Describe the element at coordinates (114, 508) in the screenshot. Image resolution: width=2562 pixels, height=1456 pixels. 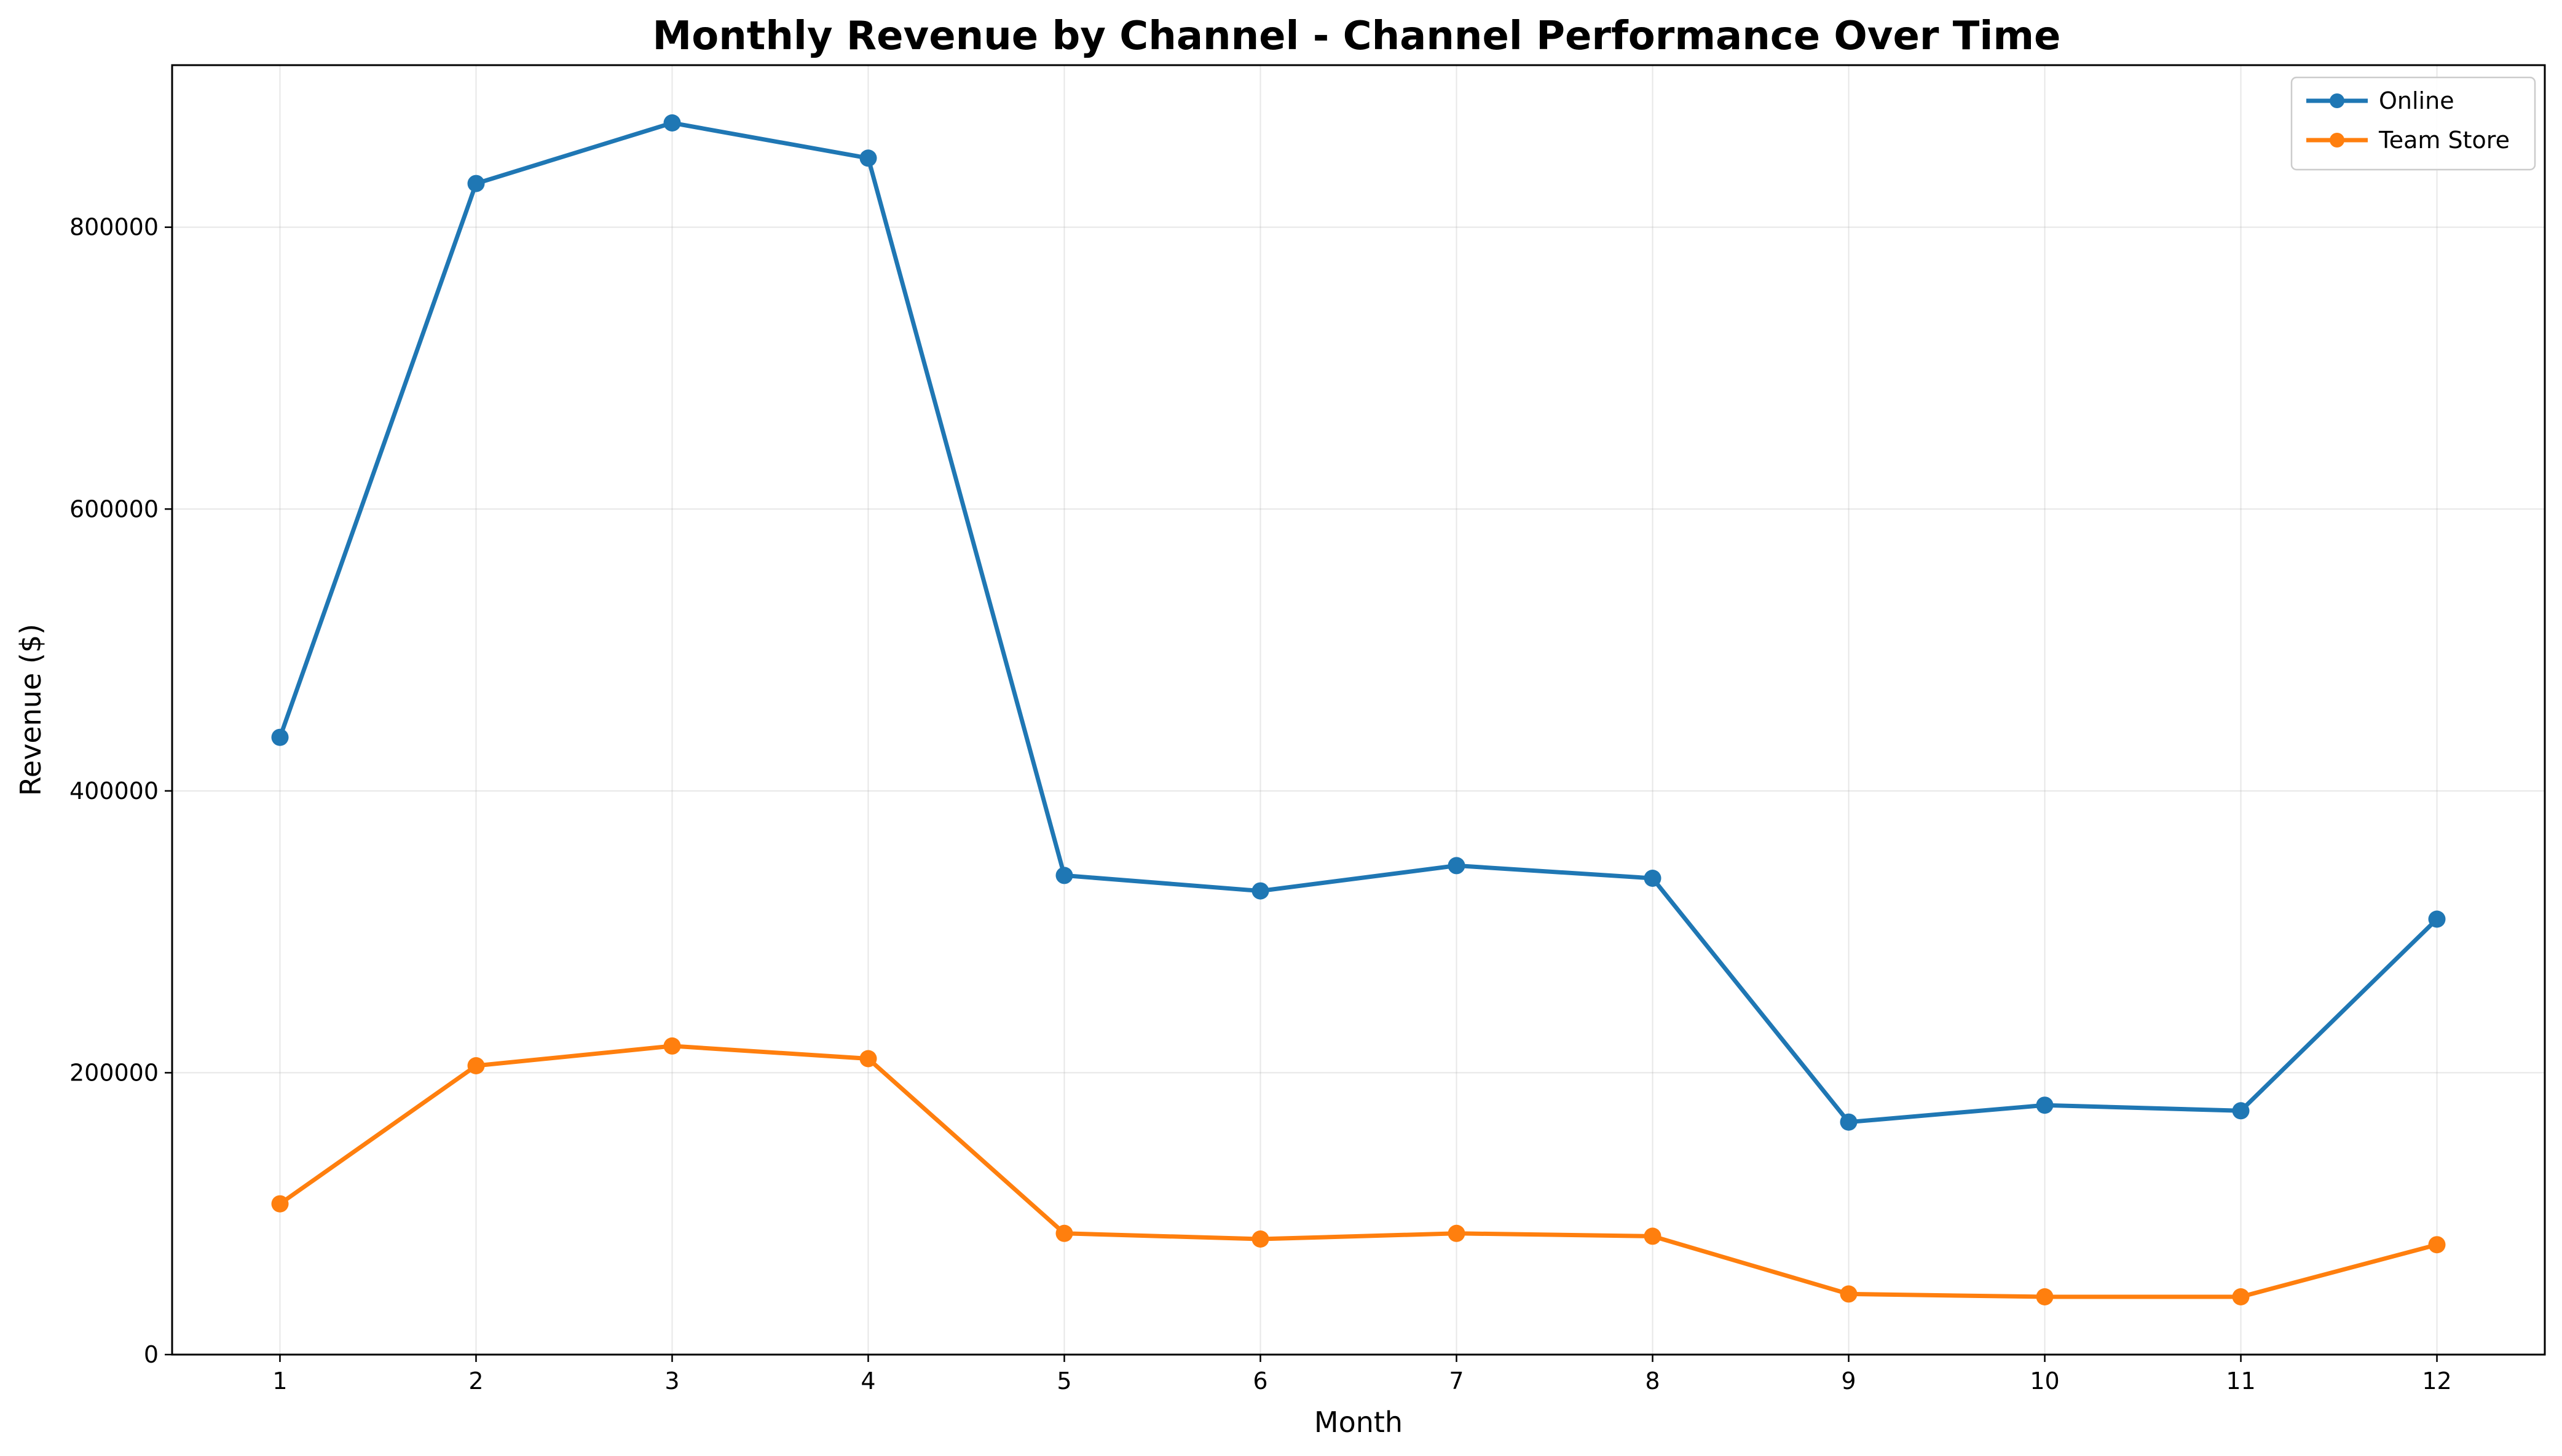
I see `y-tick-label: 600000` at that location.